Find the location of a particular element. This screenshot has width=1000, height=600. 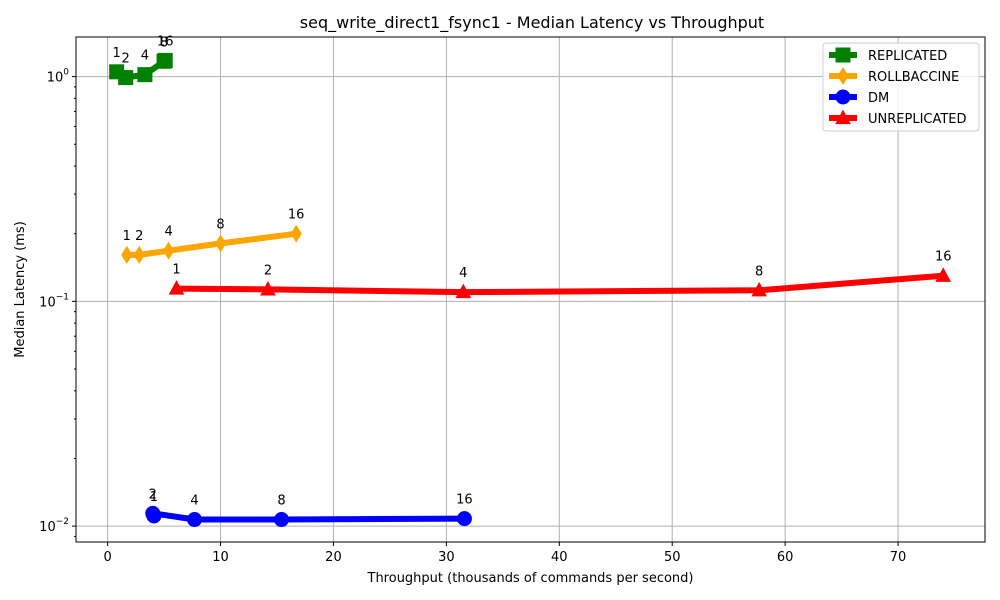

legend-item-unreplicated: UNREPLICATED is located at coordinates (898, 118).